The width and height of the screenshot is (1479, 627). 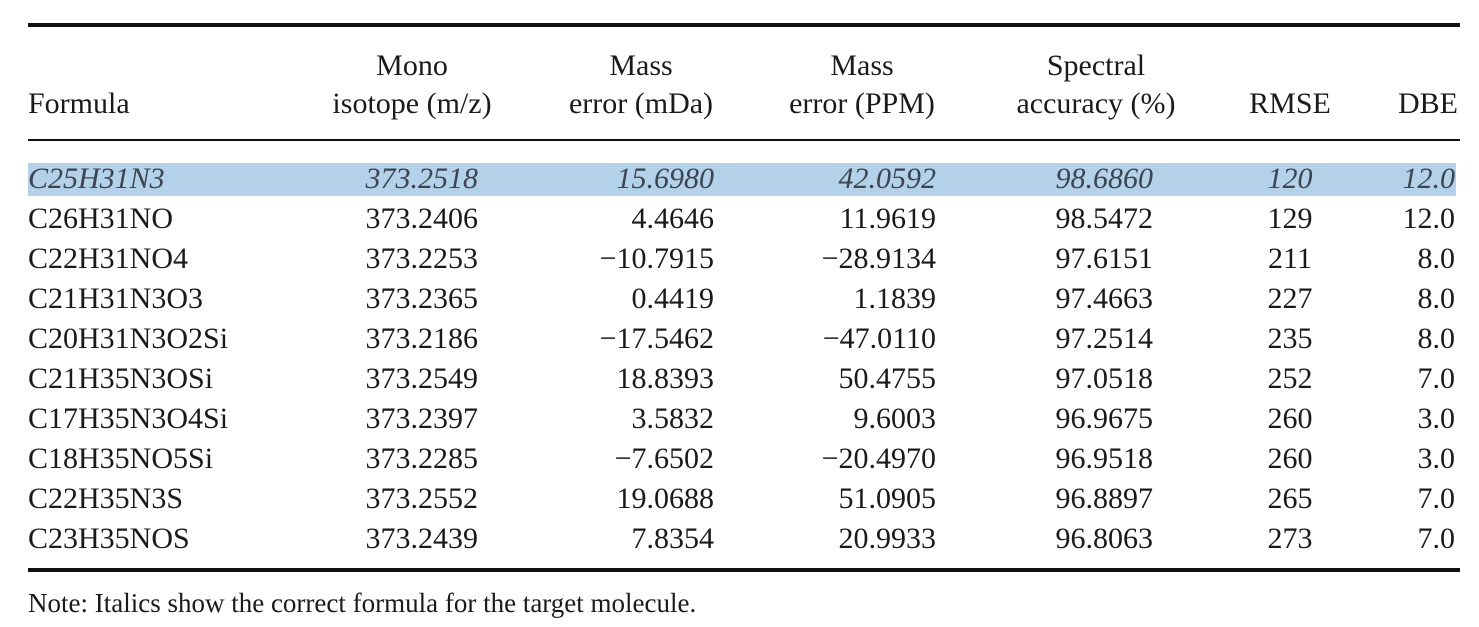 What do you see at coordinates (744, 25) in the screenshot?
I see `top-rule` at bounding box center [744, 25].